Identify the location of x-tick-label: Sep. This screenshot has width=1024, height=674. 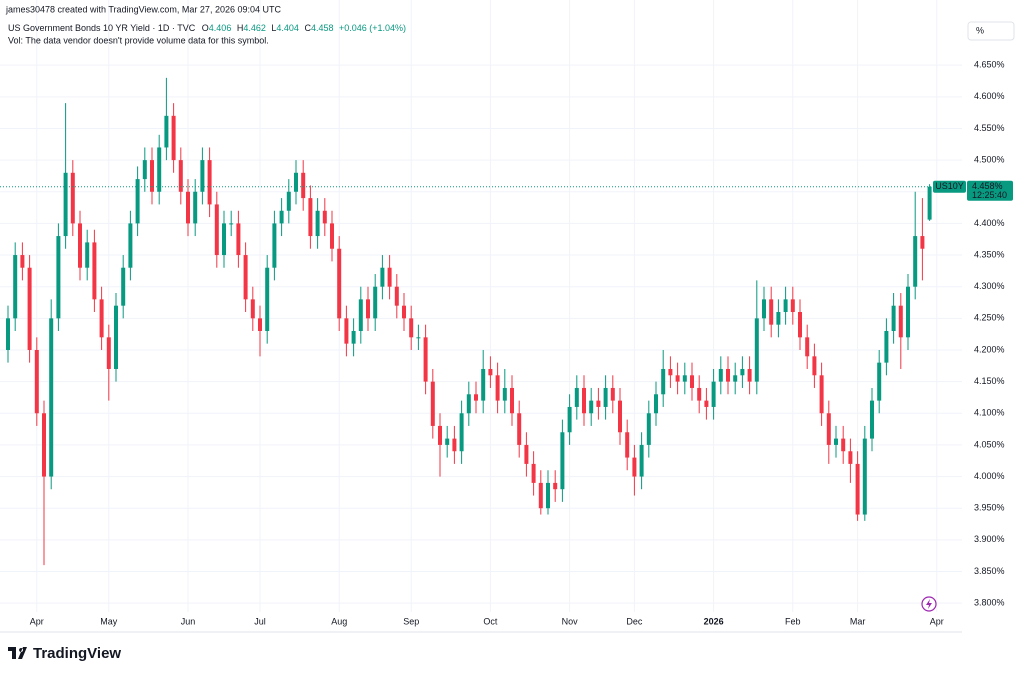
(411, 621).